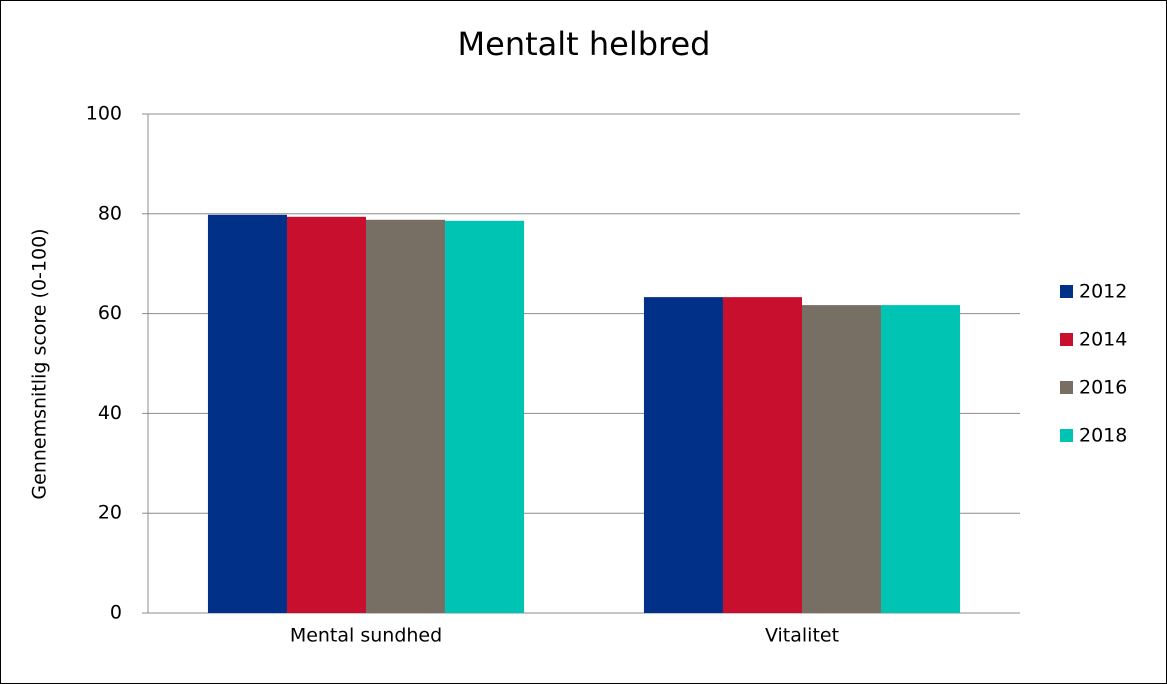 The width and height of the screenshot is (1167, 684). Describe the element at coordinates (584, 44) in the screenshot. I see `chart-title: Mentalt helbred` at that location.